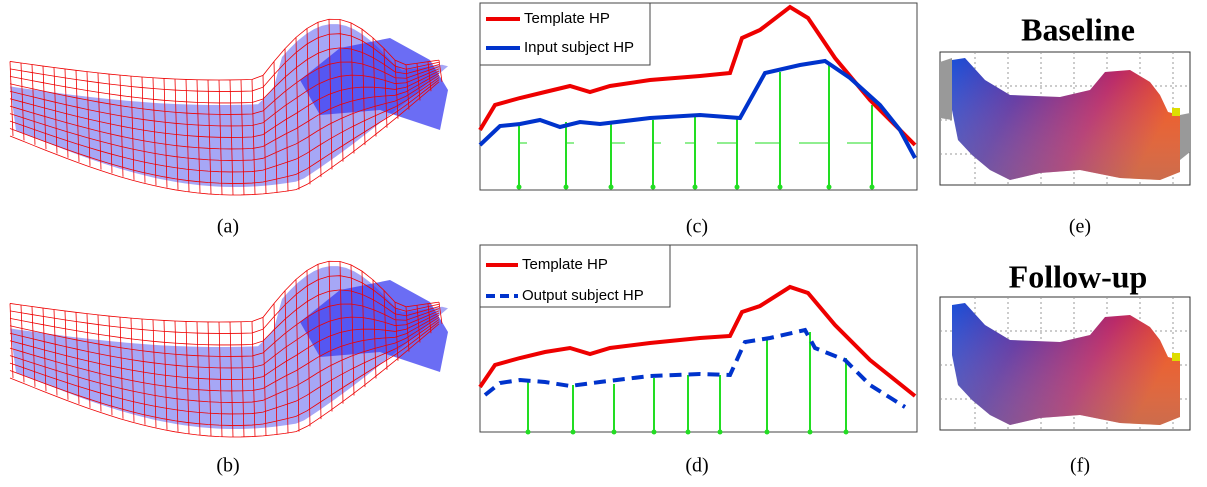  Describe the element at coordinates (1078, 29) in the screenshot. I see `panel-title: Baseline` at that location.